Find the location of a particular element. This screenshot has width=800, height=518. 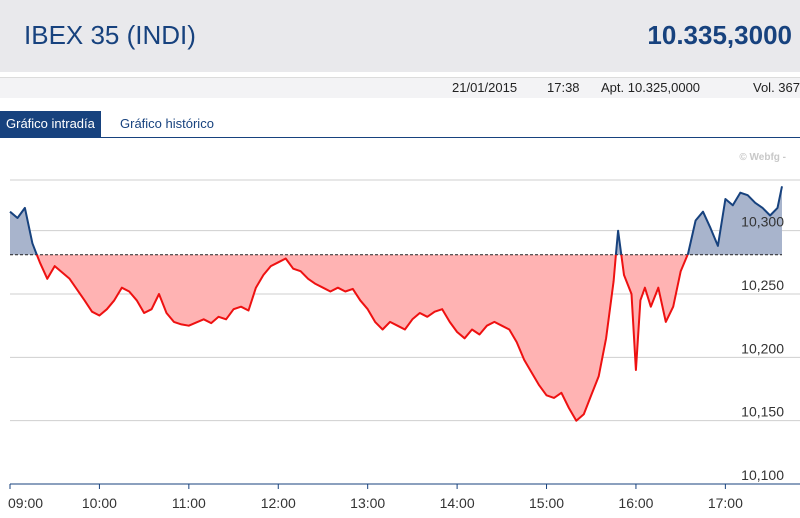

watermark: © Webfg - is located at coordinates (762, 157).